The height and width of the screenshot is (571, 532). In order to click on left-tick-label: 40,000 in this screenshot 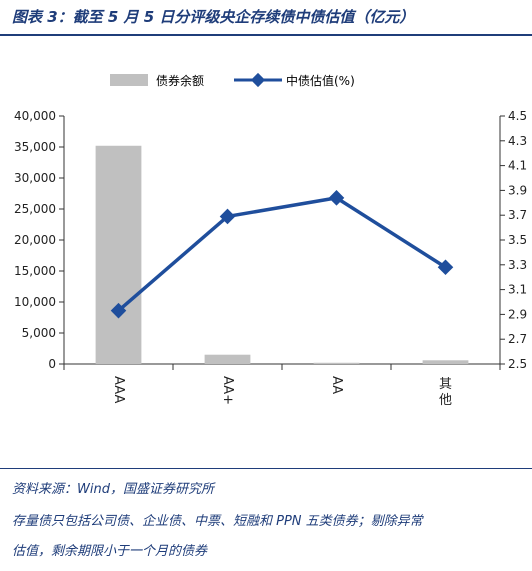, I will do `click(35, 116)`.